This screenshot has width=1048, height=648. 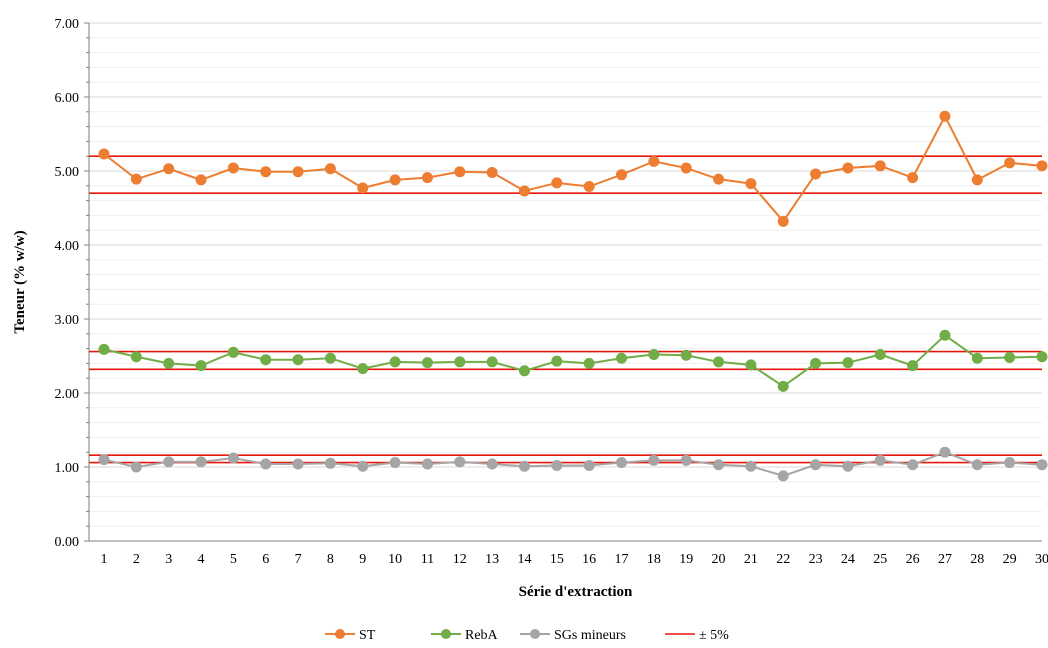 I want to click on x-tick-label: 23, so click(x=816, y=559).